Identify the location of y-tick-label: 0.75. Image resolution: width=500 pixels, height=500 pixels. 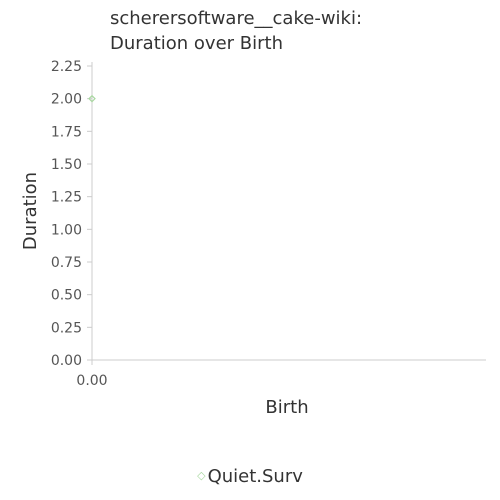
(66, 263).